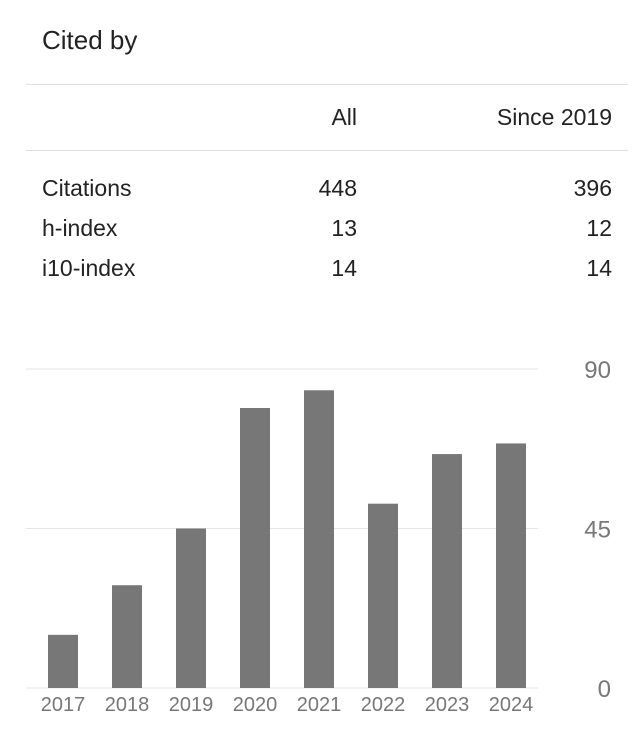 The image size is (644, 744). What do you see at coordinates (344, 117) in the screenshot?
I see `column-header-all: All` at bounding box center [344, 117].